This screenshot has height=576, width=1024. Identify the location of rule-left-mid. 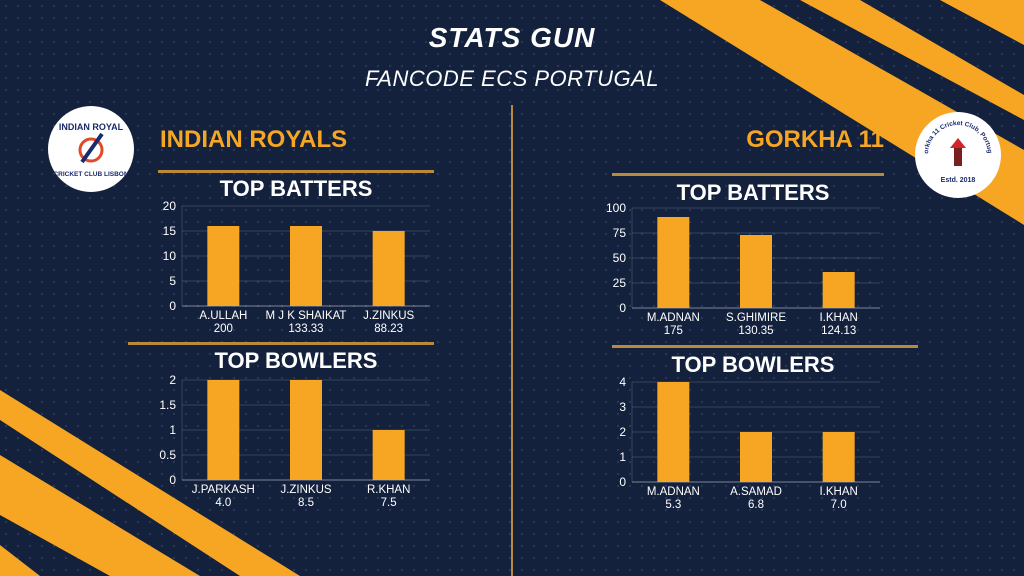
(281, 343).